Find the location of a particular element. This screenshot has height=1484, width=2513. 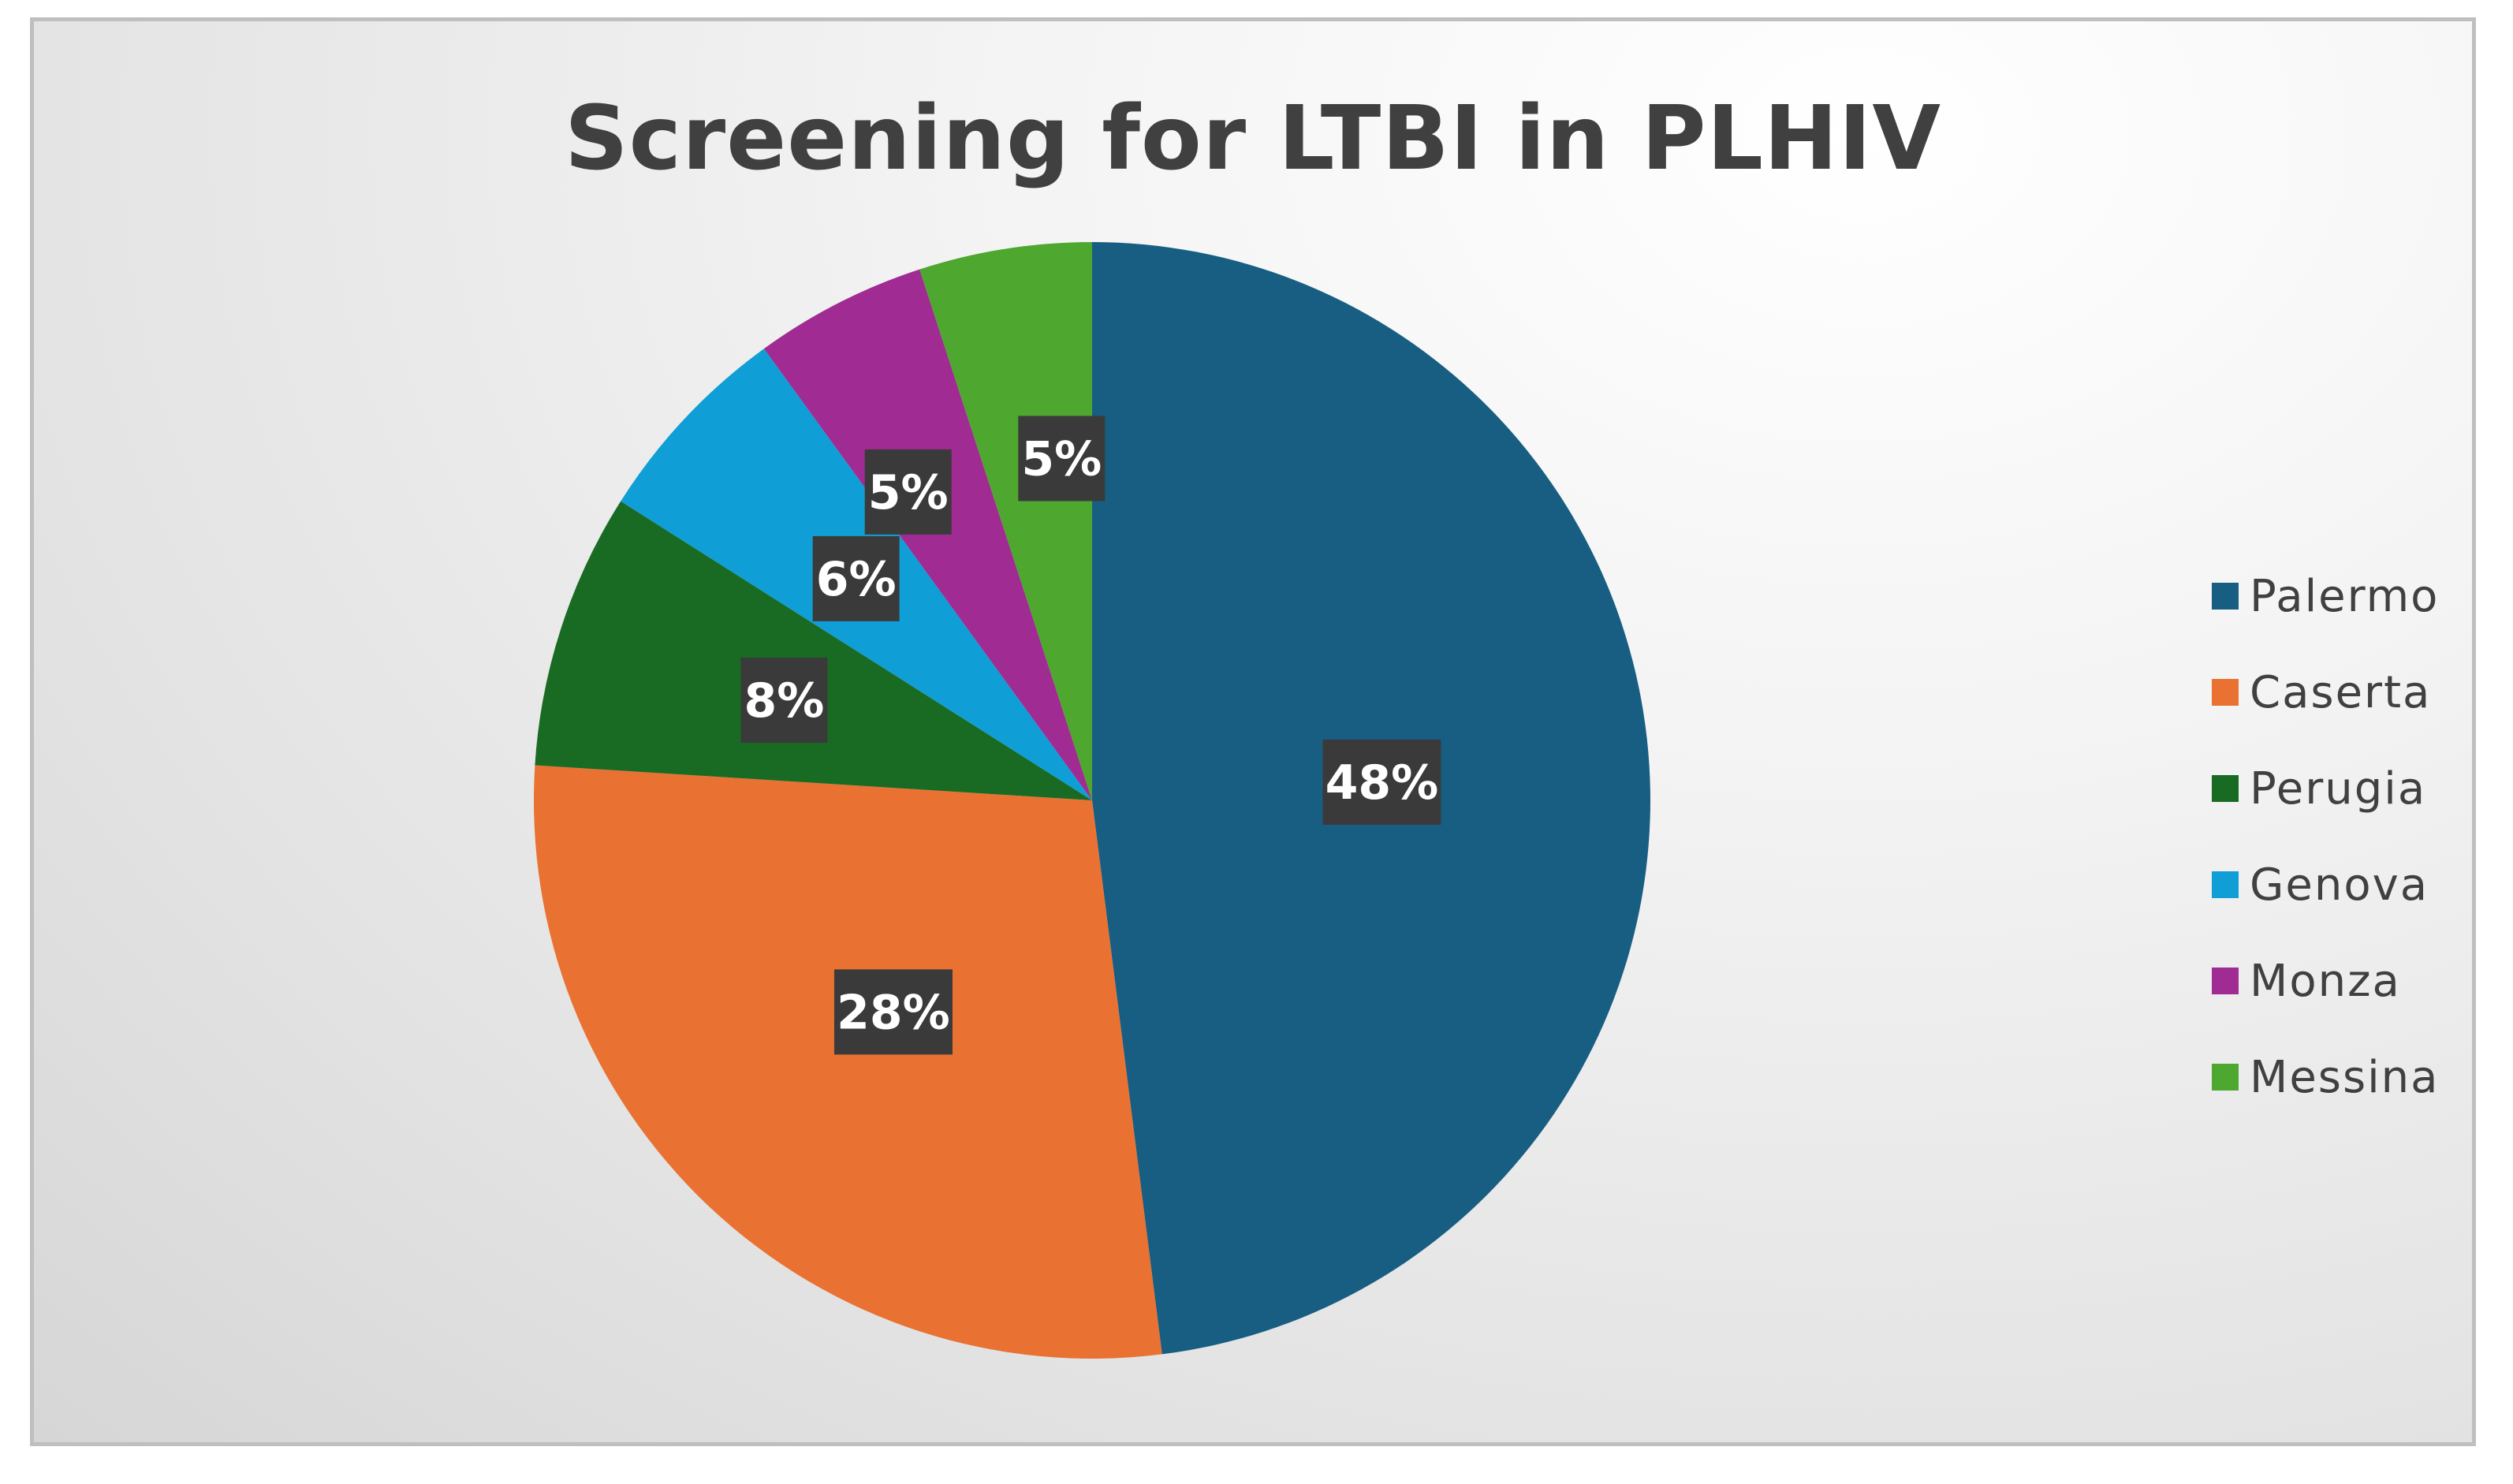

data-label-genova: 6% is located at coordinates (856, 578).